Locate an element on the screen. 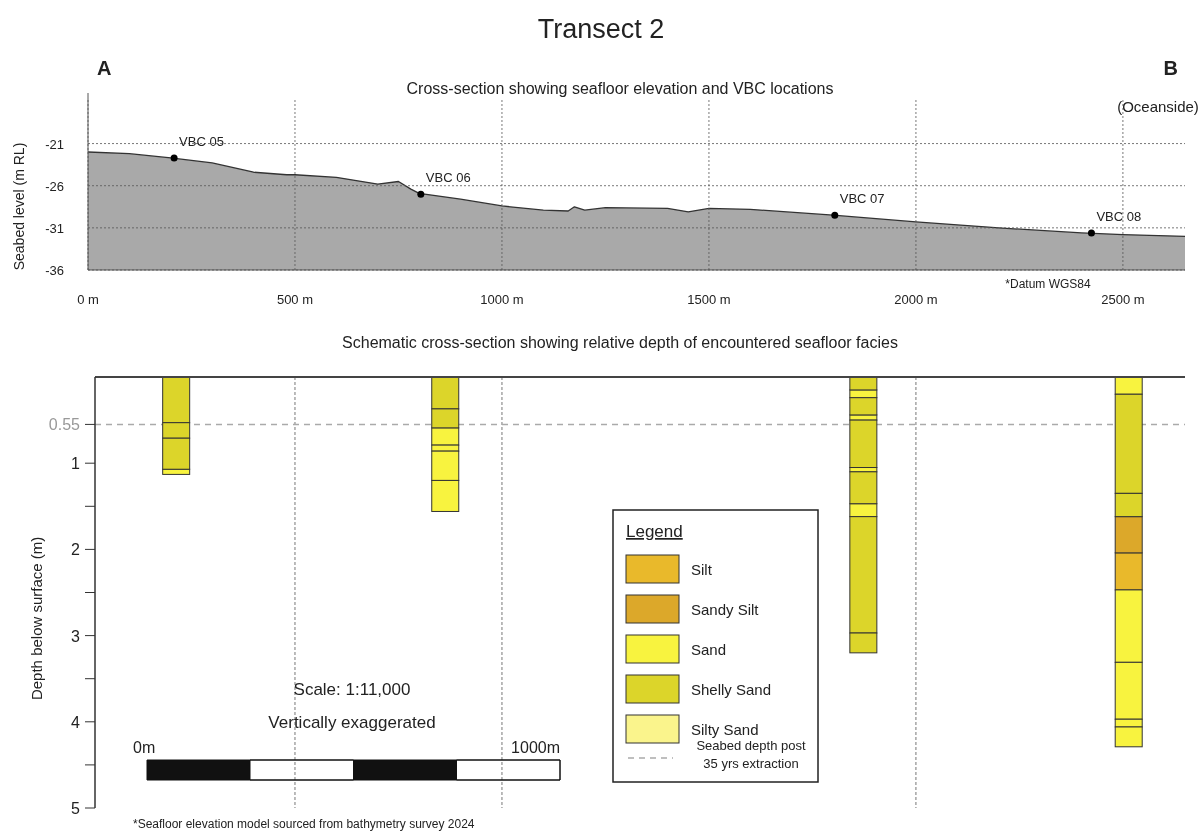 The height and width of the screenshot is (832, 1203). chart-title: Schematic cross-section showing relative depth of encountered seafloor facies is located at coordinates (620, 342).